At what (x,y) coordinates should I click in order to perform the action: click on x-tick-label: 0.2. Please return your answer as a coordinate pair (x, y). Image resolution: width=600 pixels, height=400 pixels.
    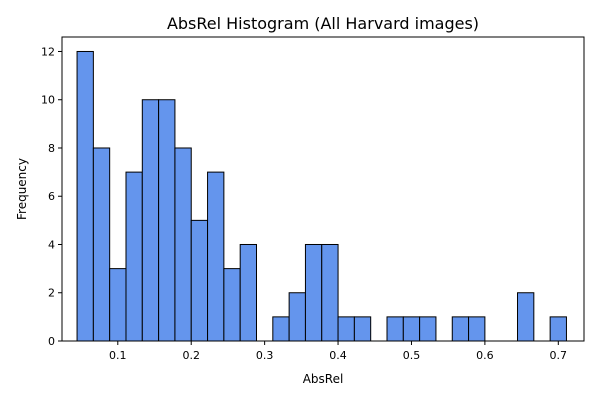
    Looking at the image, I should click on (191, 355).